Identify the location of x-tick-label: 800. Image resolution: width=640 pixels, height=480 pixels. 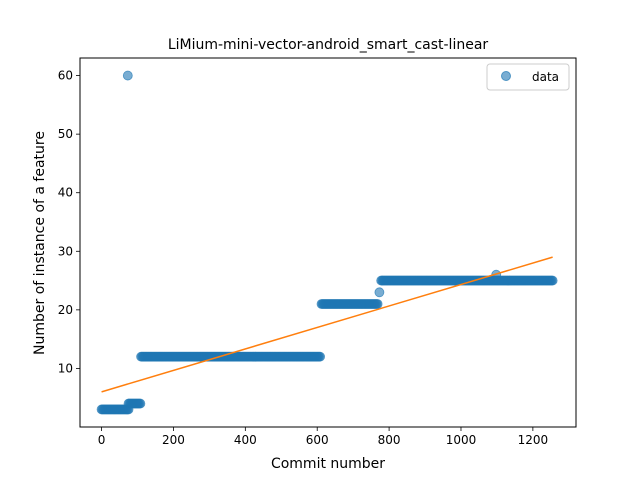
(389, 440).